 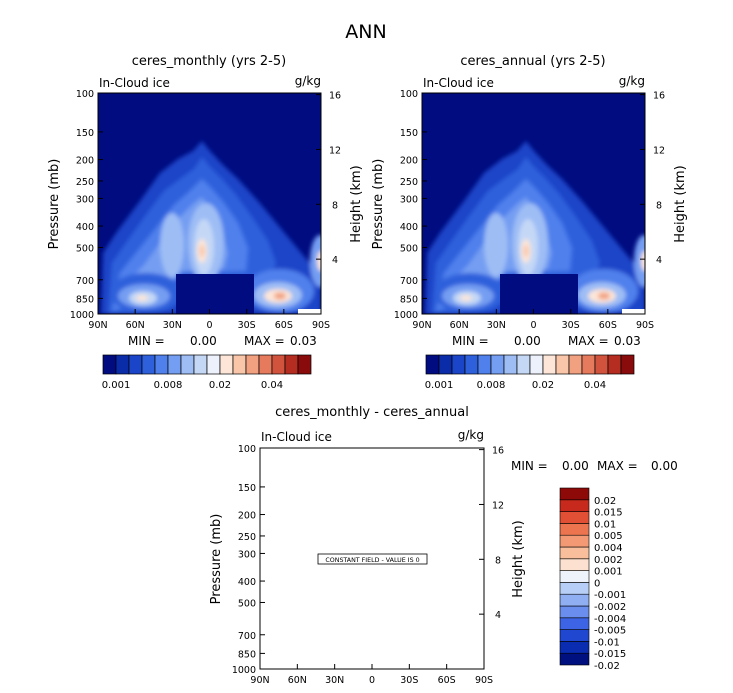 What do you see at coordinates (203, 341) in the screenshot?
I see `min-value: 0.00` at bounding box center [203, 341].